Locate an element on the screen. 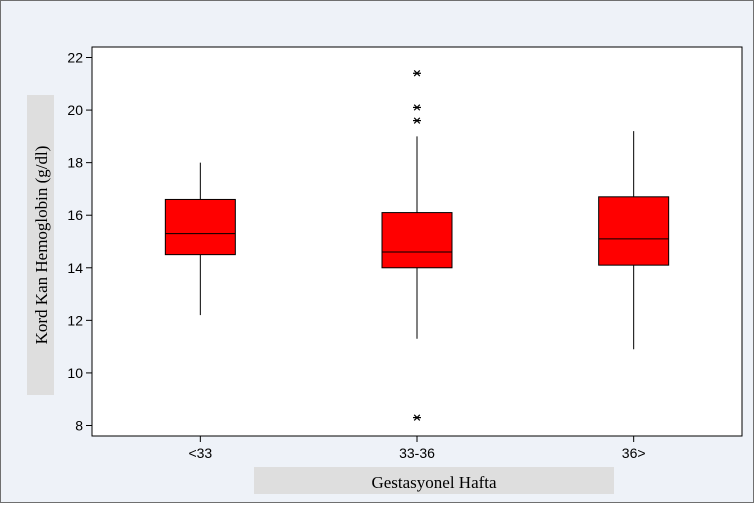 Image resolution: width=754 pixels, height=505 pixels. y-axis-label: Kord Kan Hemoglobin (g/dl) is located at coordinates (41, 245).